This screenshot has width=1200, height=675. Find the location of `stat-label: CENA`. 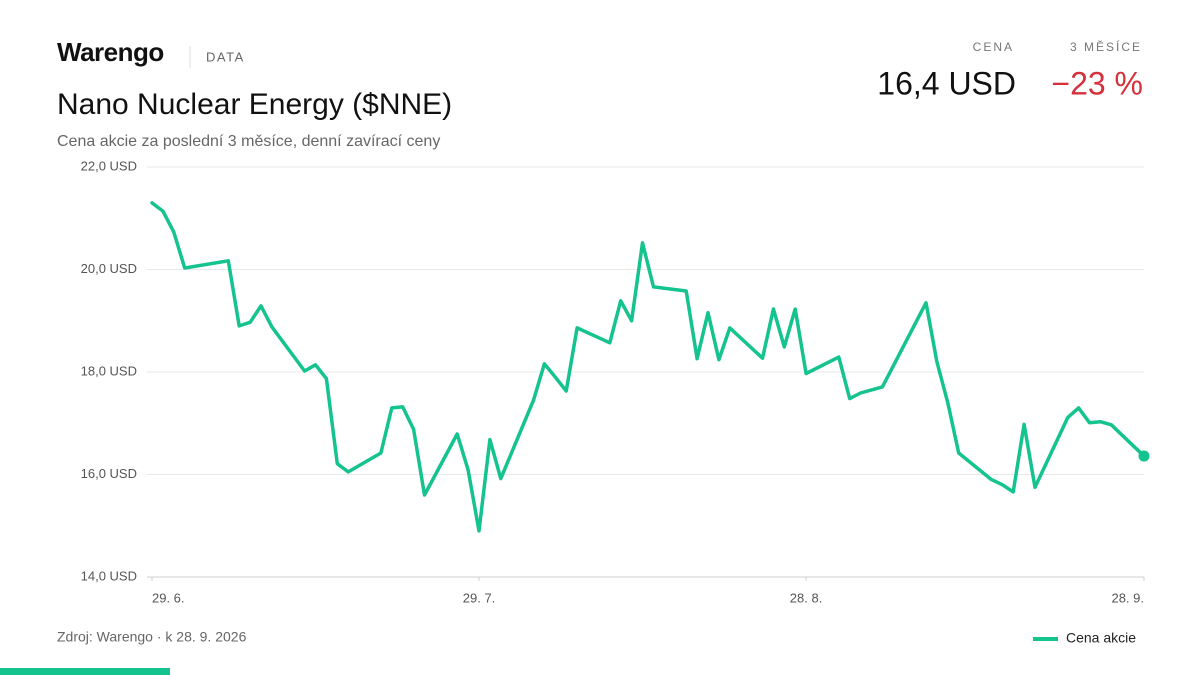

stat-label: CENA is located at coordinates (993, 47).